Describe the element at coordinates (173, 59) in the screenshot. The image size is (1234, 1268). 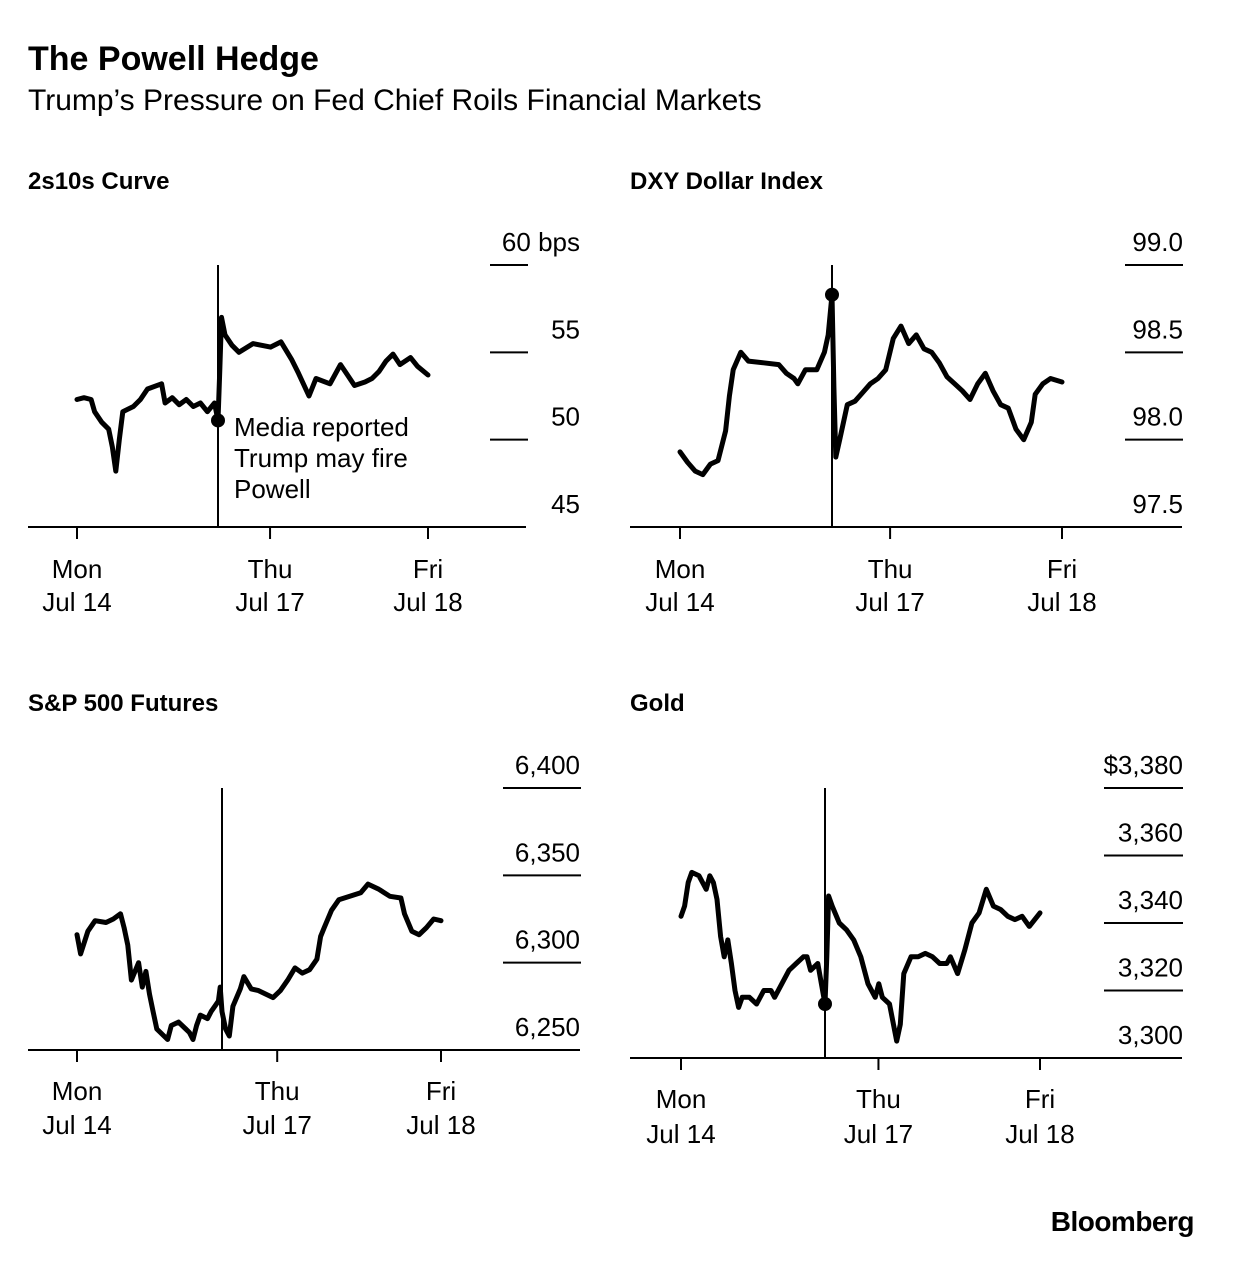
I see `chart-title: The Powell Hedge` at that location.